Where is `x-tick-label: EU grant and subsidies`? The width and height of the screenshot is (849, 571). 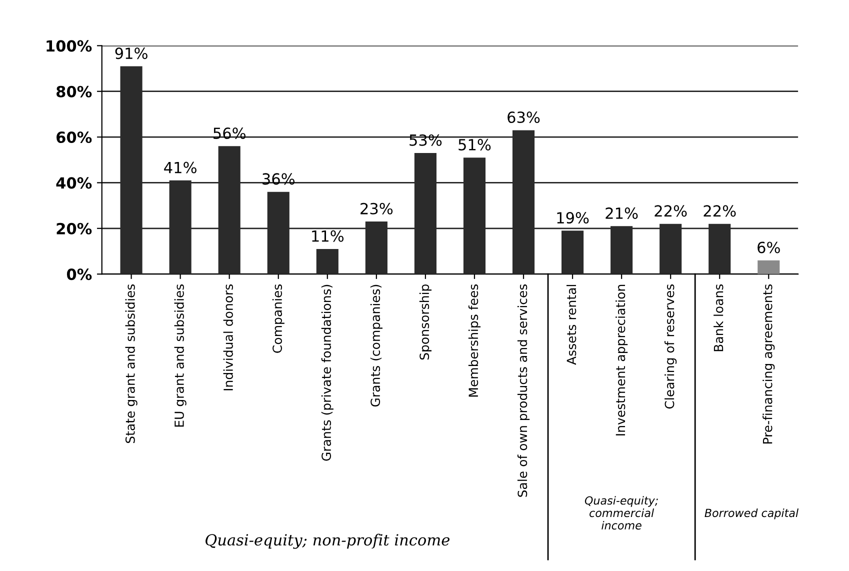
x-tick-label: EU grant and subsidies is located at coordinates (180, 355).